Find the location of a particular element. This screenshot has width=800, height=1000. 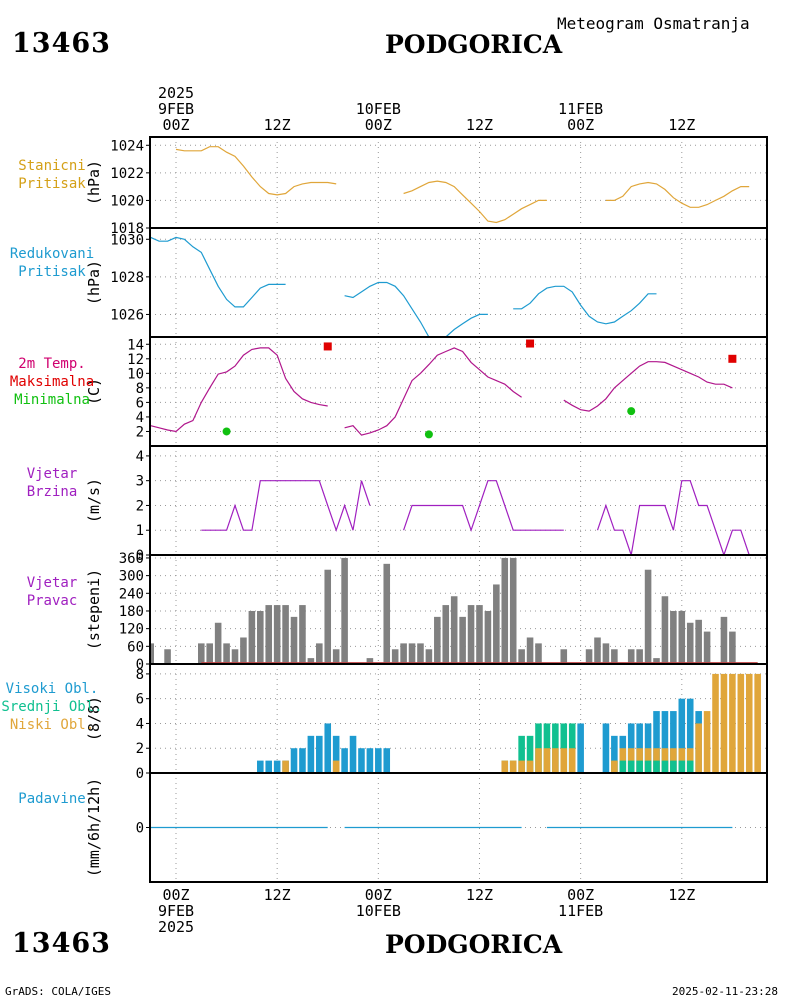

series-label: Brzina is located at coordinates (52, 492).